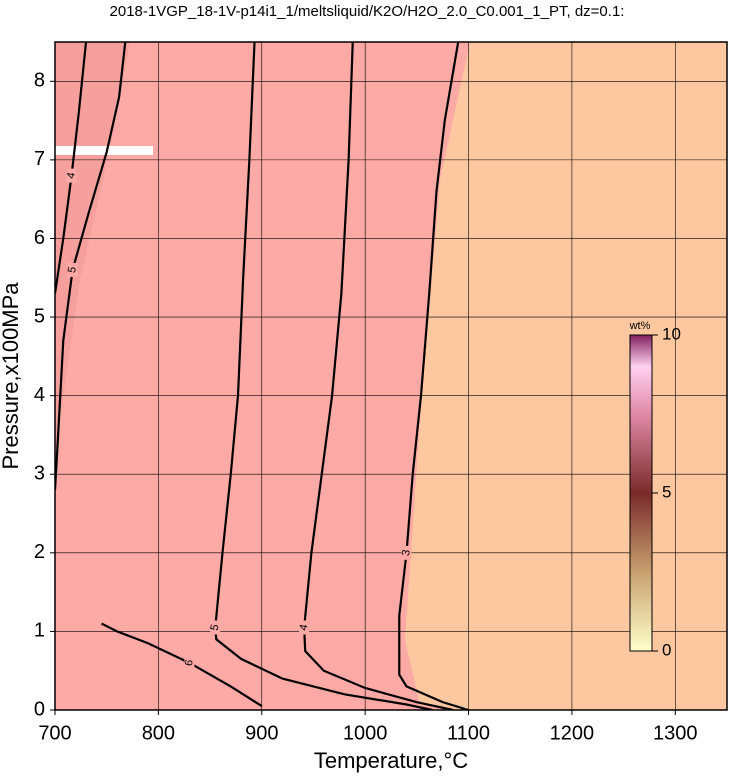 Image resolution: width=734 pixels, height=781 pixels. Describe the element at coordinates (39, 395) in the screenshot. I see `y-tick-label: 4` at that location.